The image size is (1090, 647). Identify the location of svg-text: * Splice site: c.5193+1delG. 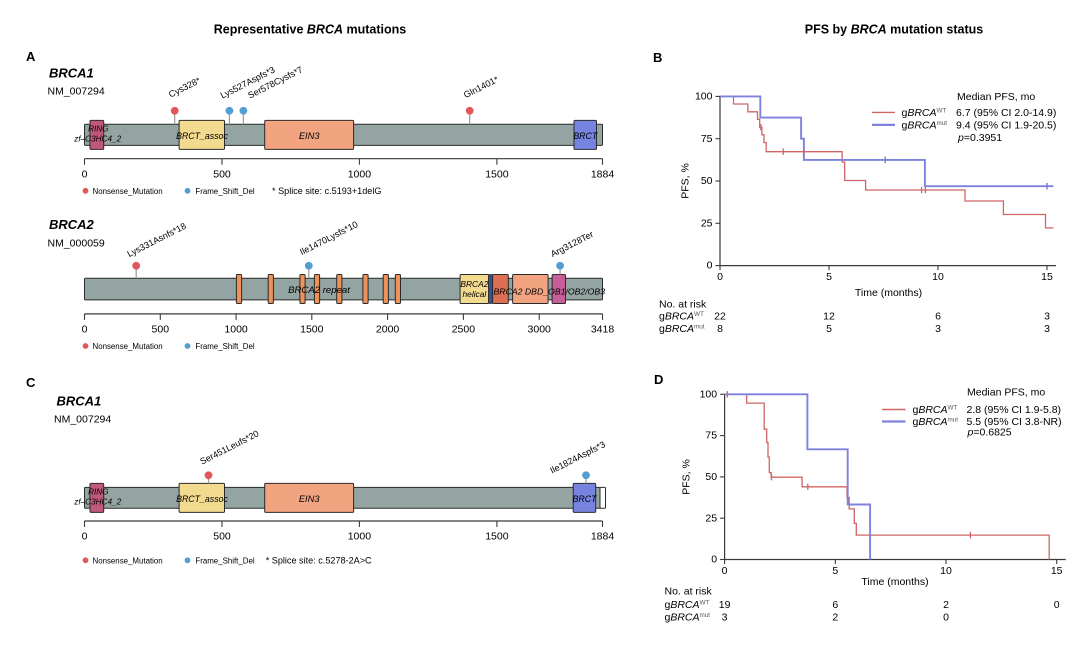
(326, 191).